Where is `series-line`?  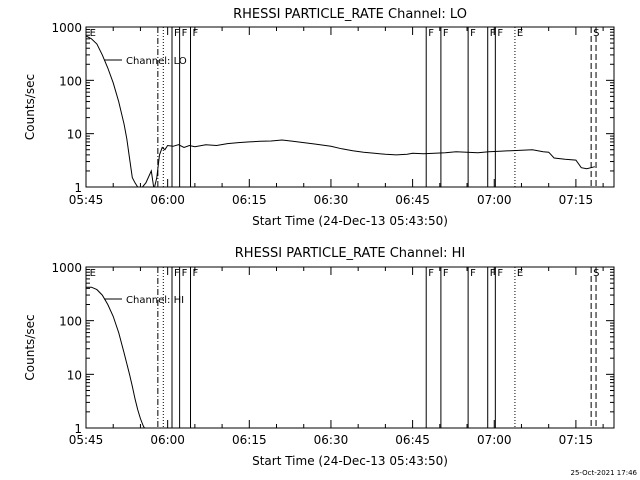 series-line is located at coordinates (116, 357).